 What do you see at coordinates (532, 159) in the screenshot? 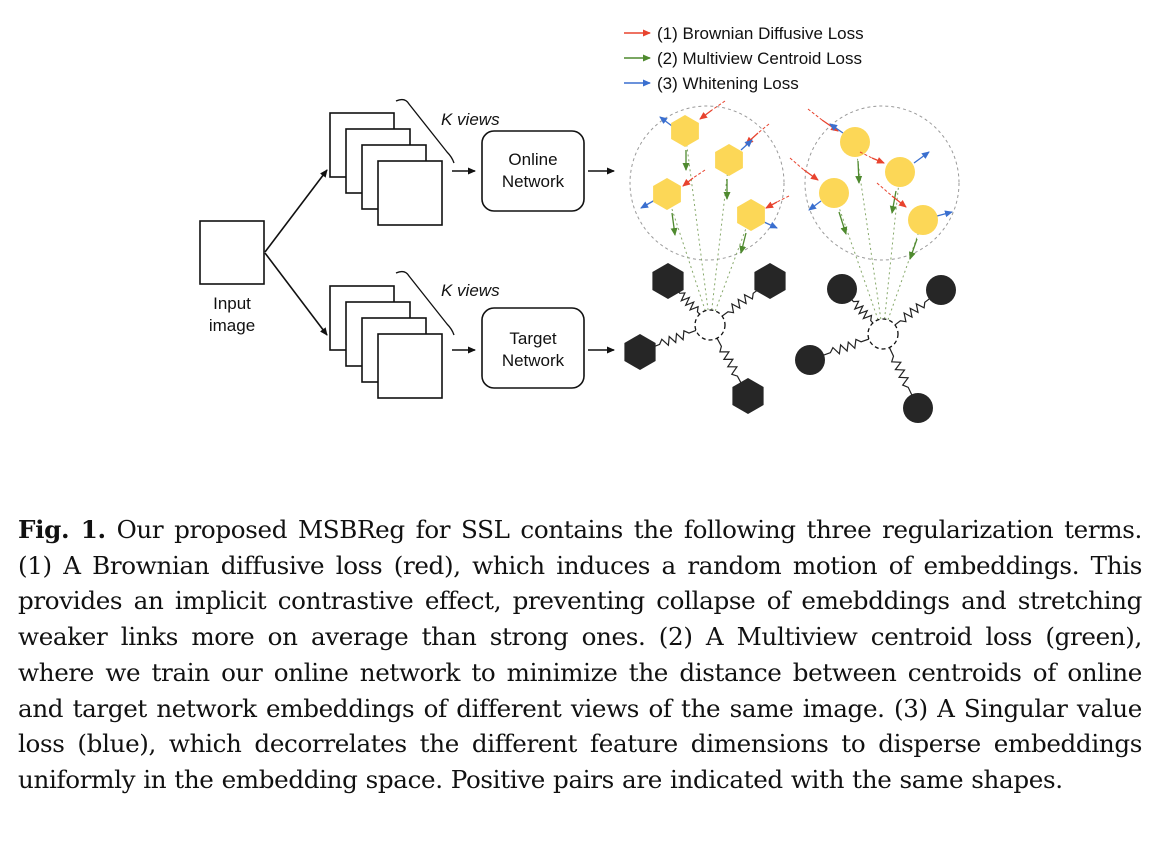
I see `online-label-line1: Online` at bounding box center [532, 159].